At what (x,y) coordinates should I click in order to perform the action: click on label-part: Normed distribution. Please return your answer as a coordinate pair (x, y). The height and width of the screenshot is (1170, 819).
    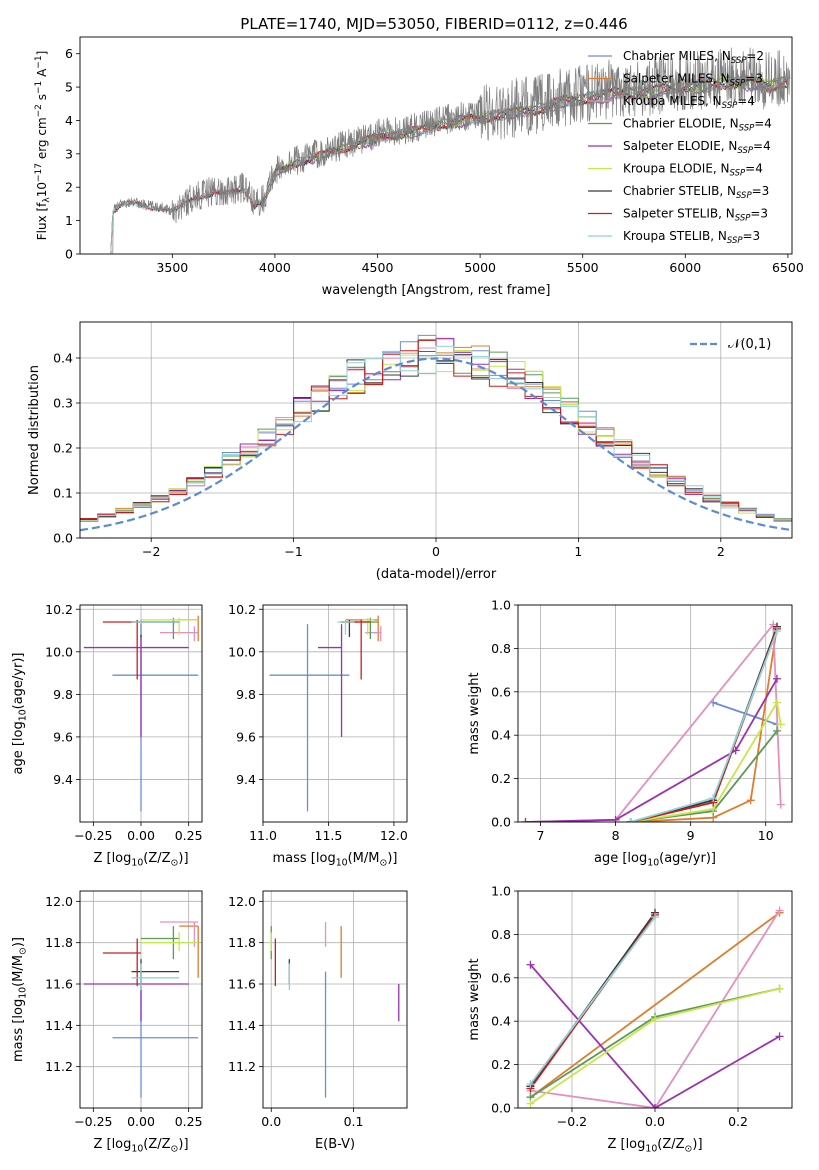
    Looking at the image, I should click on (34, 430).